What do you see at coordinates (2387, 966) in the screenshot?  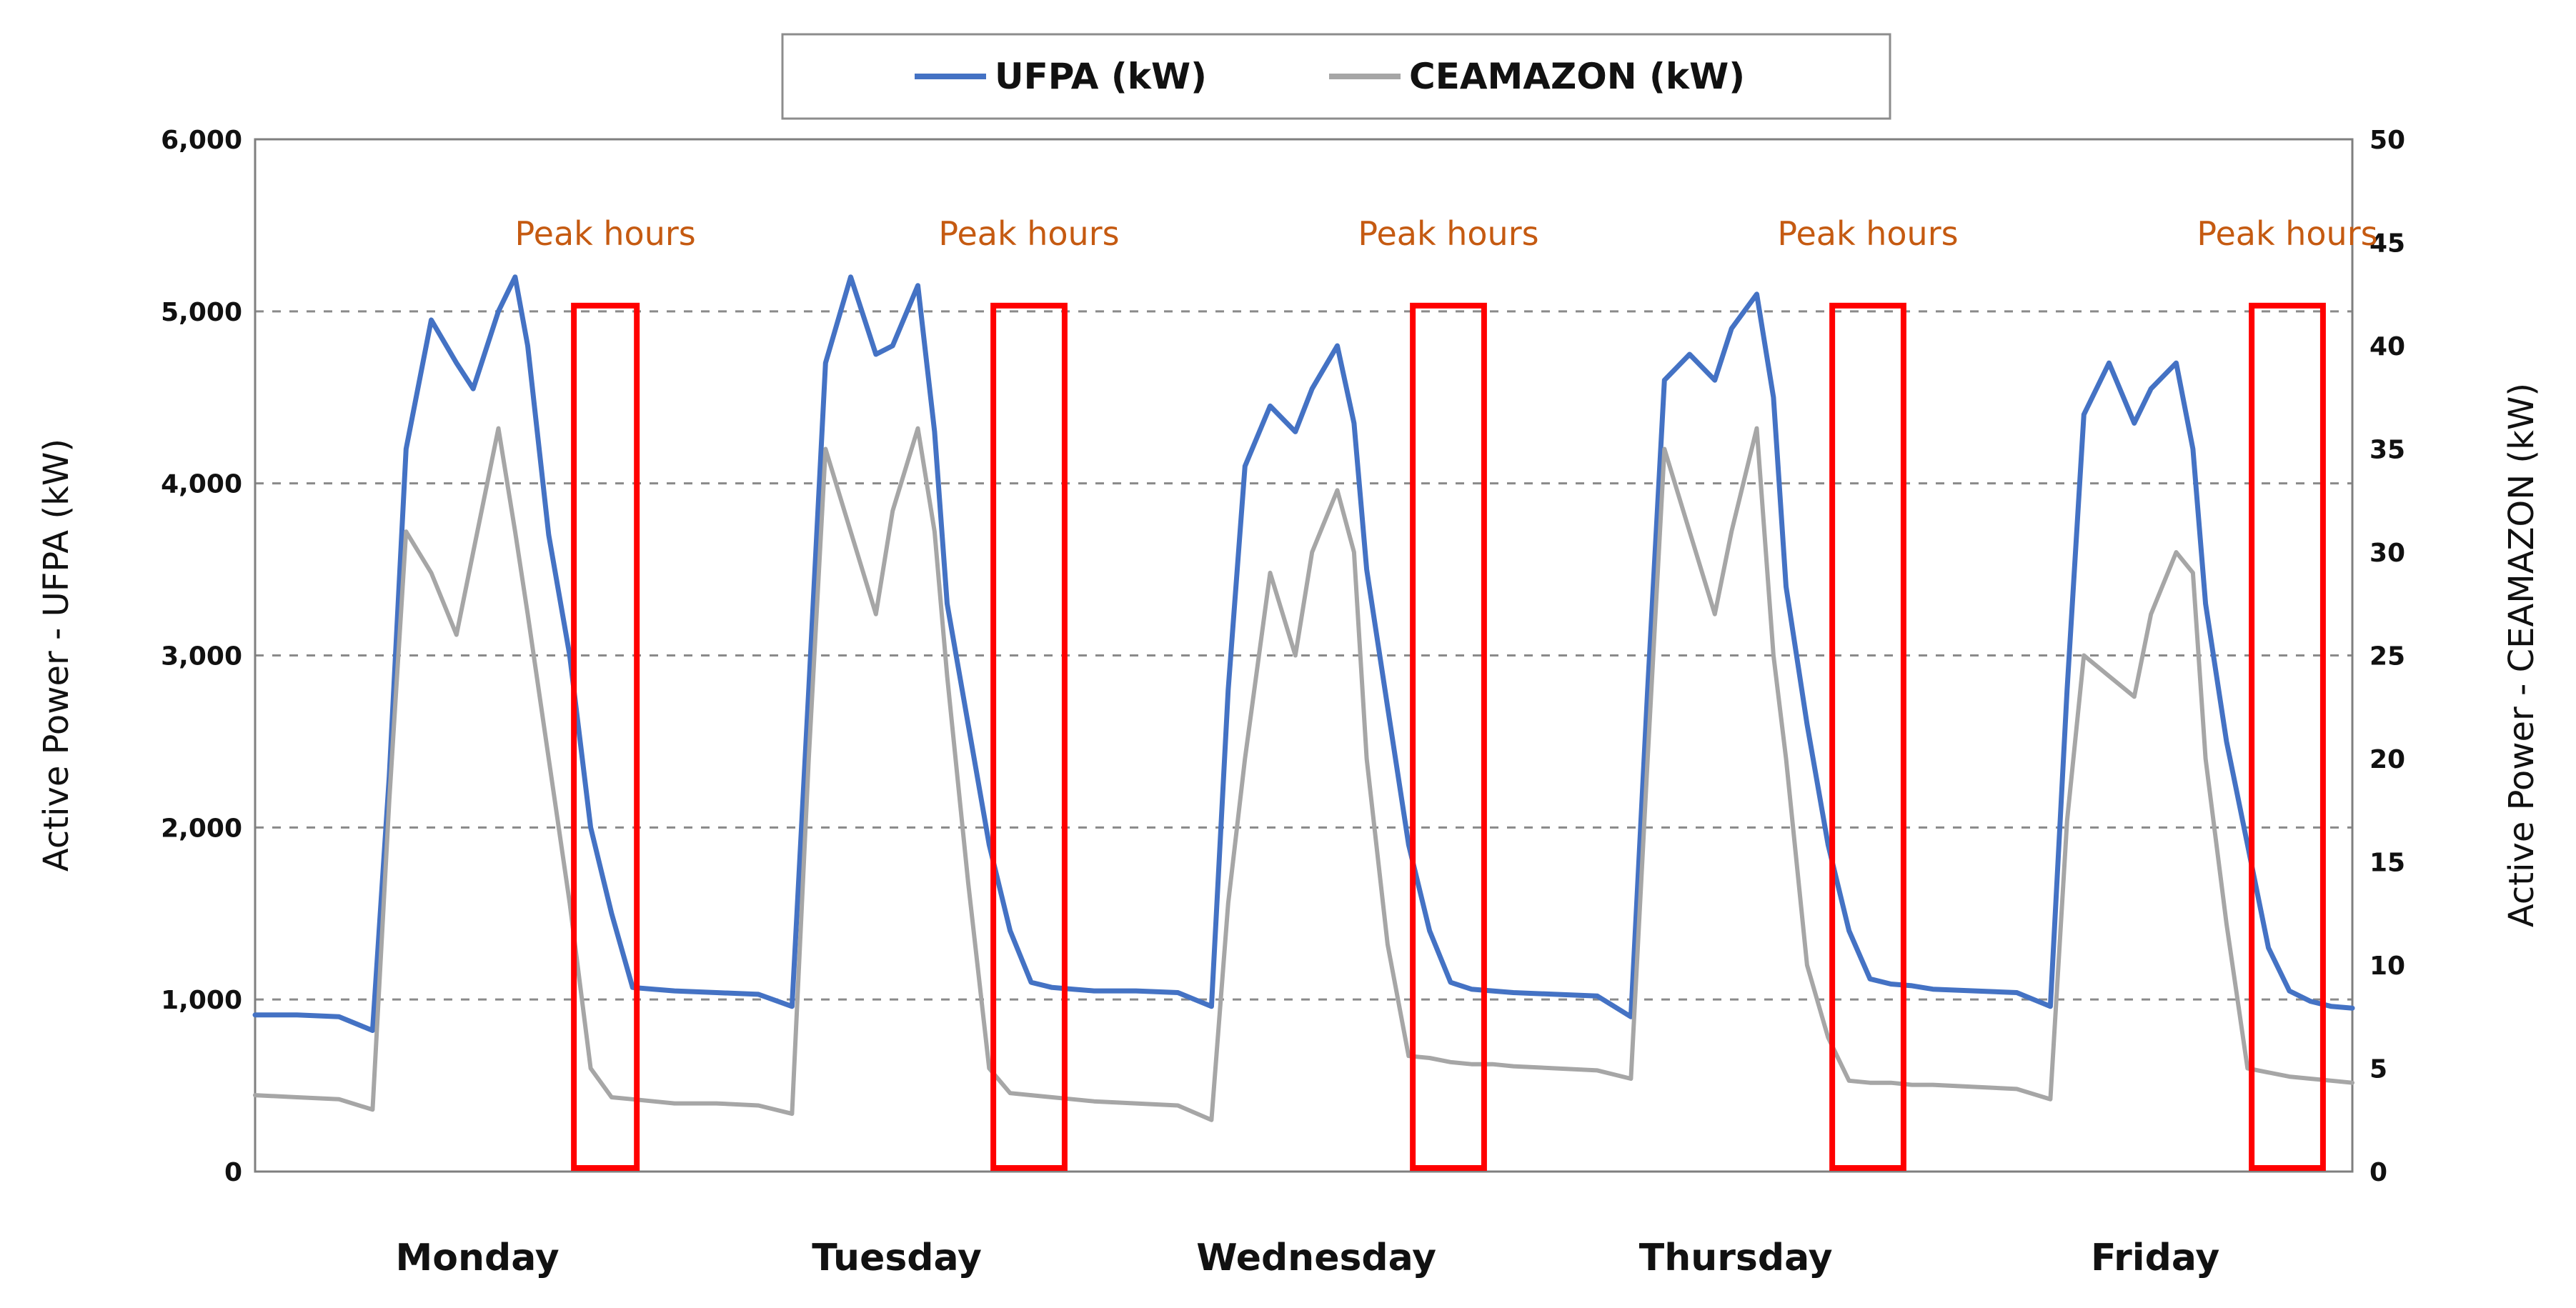 I see `right-tick-label: 10` at bounding box center [2387, 966].